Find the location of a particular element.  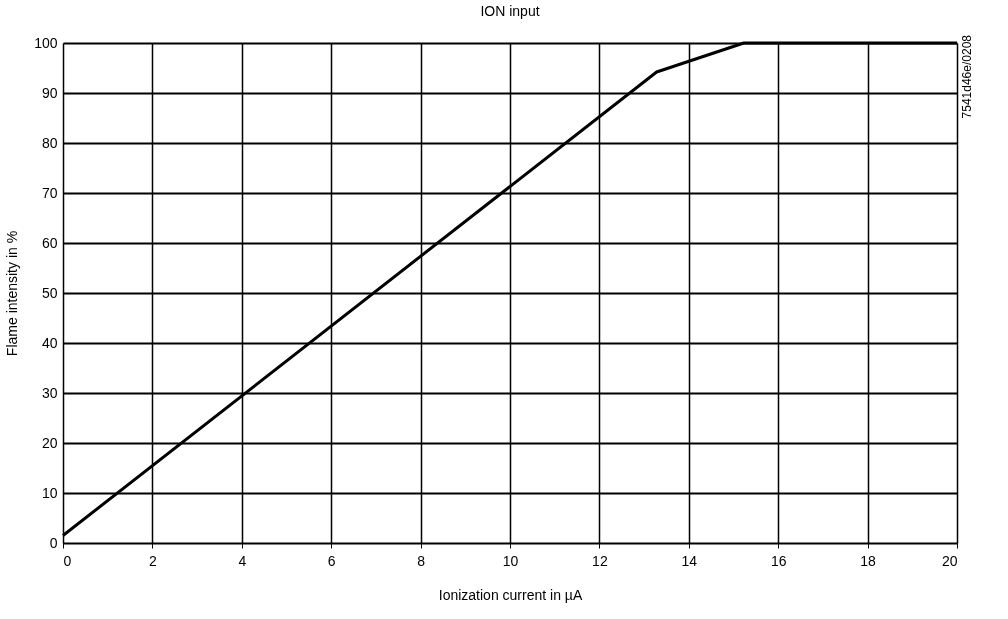

y-tick-label: 10 is located at coordinates (49, 492).